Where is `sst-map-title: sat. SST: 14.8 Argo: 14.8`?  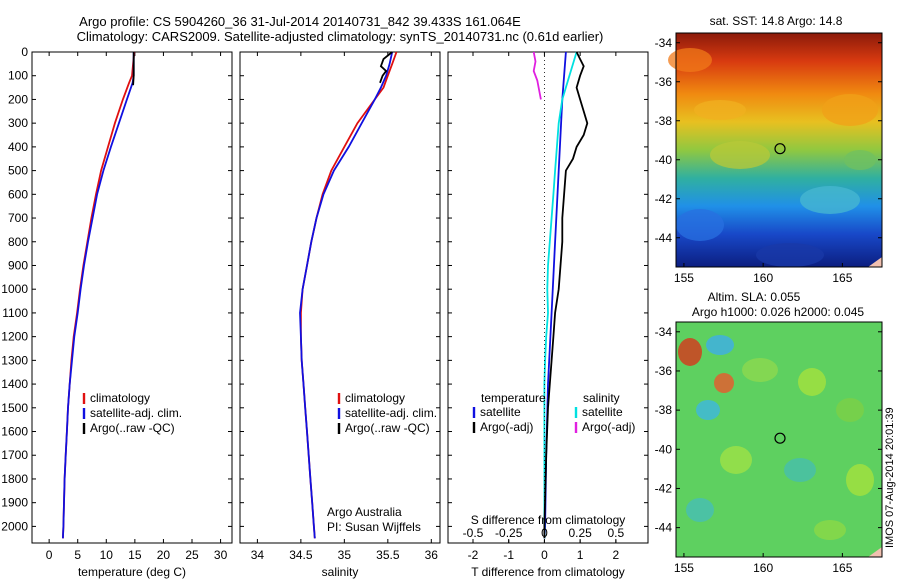
sst-map-title: sat. SST: 14.8 Argo: 14.8 is located at coordinates (776, 21).